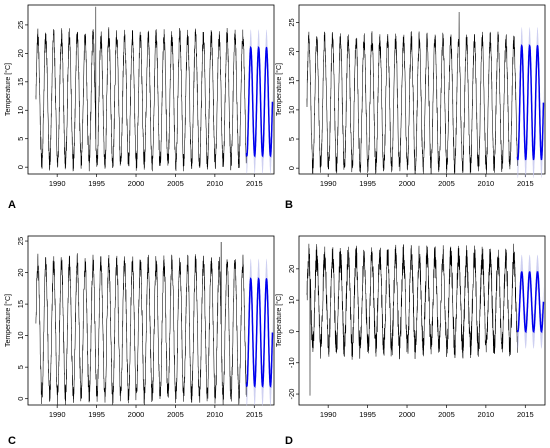 The image size is (550, 448). Describe the element at coordinates (12, 205) in the screenshot. I see `panel-a-letter: A` at that location.